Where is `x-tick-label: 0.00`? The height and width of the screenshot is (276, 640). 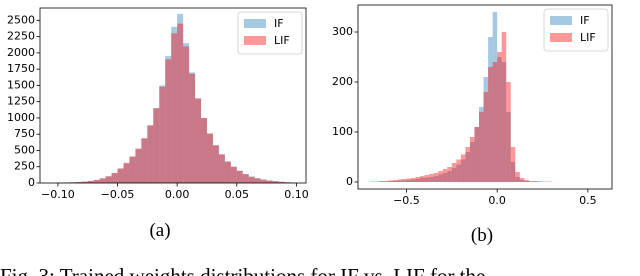 x-tick-label: 0.00 is located at coordinates (177, 194).